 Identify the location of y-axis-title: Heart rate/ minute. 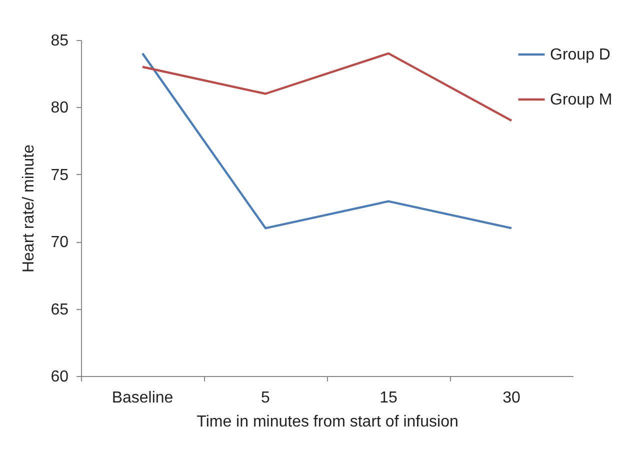
(29, 208).